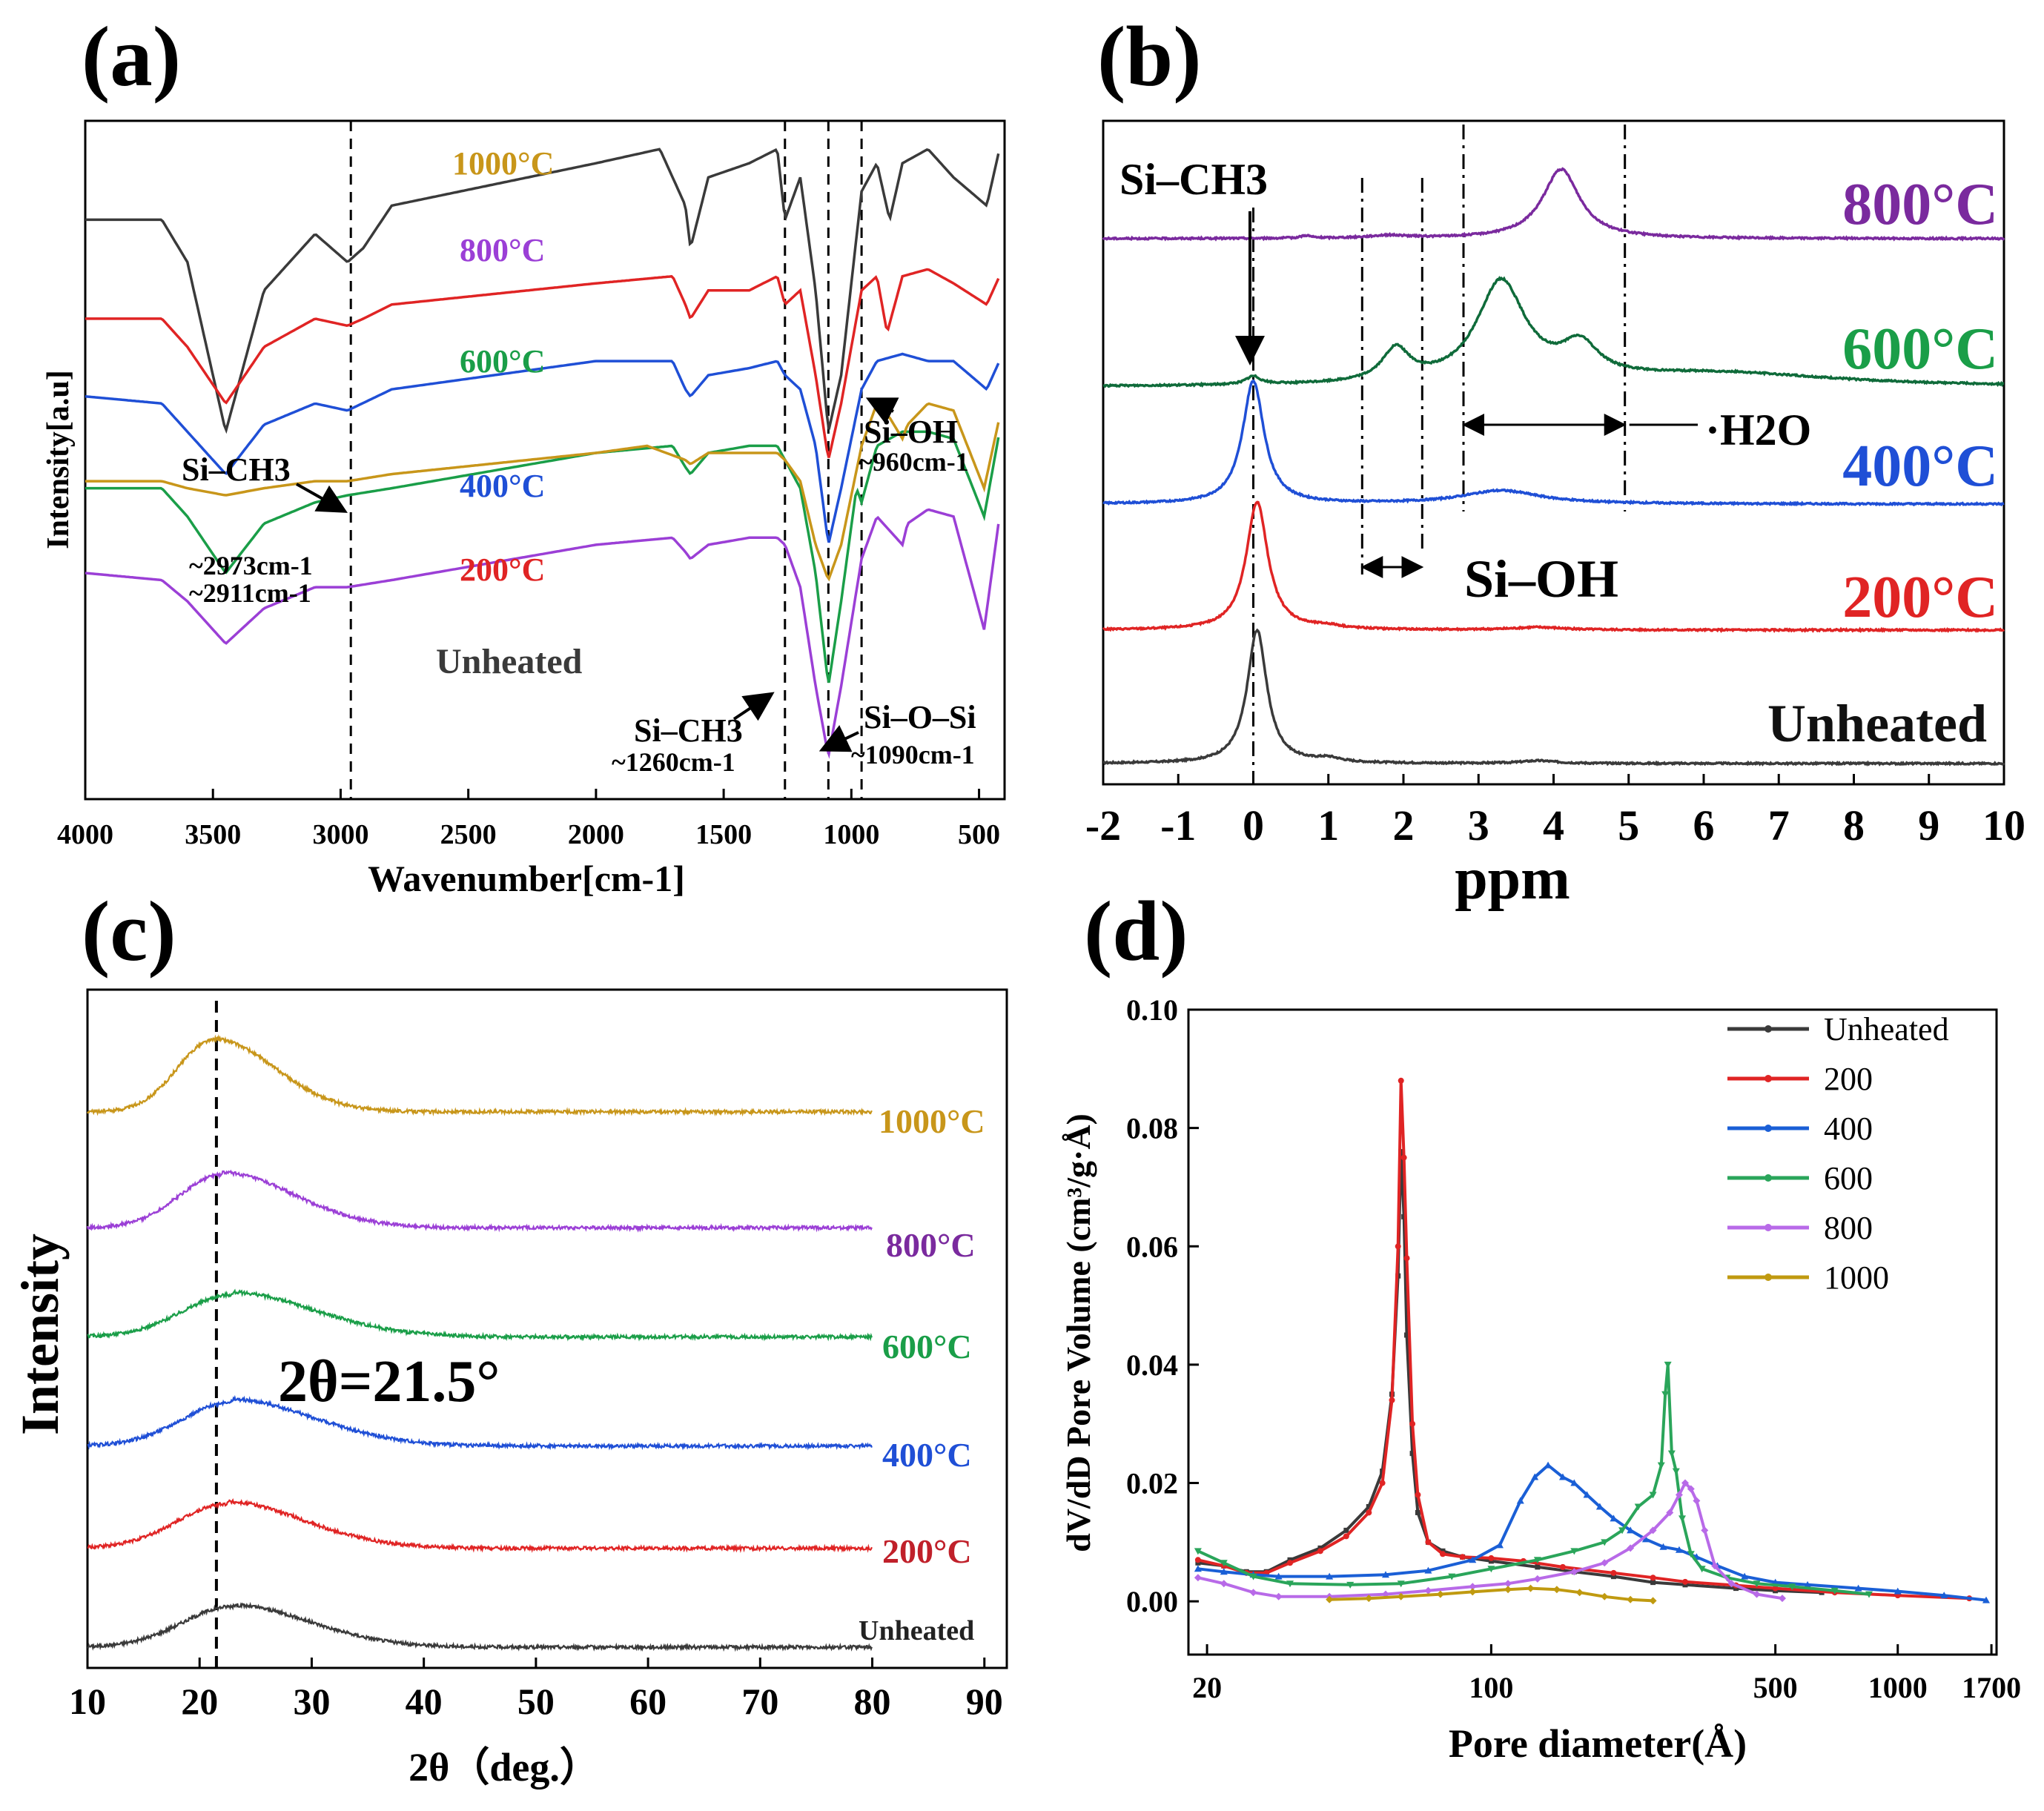 This screenshot has width=2044, height=1811. Describe the element at coordinates (911, 432) in the screenshot. I see `a-annot-sioh: Si–OH` at that location.